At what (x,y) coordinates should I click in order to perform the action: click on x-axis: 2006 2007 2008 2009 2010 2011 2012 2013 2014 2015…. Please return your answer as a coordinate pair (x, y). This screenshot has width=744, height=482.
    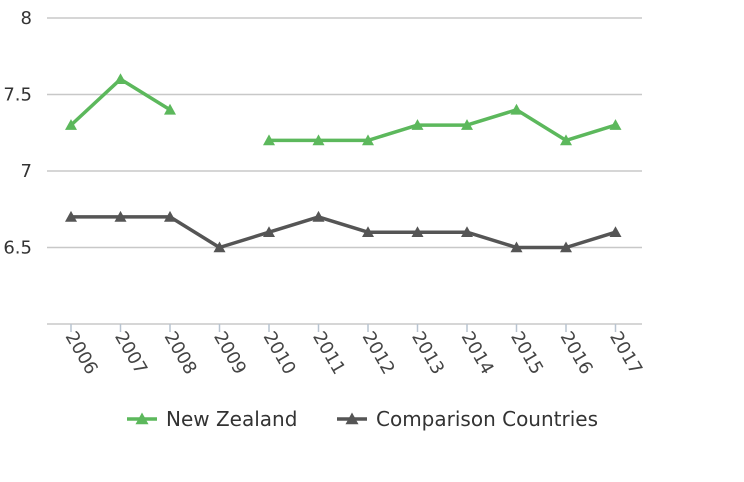
    Looking at the image, I should click on (346, 350).